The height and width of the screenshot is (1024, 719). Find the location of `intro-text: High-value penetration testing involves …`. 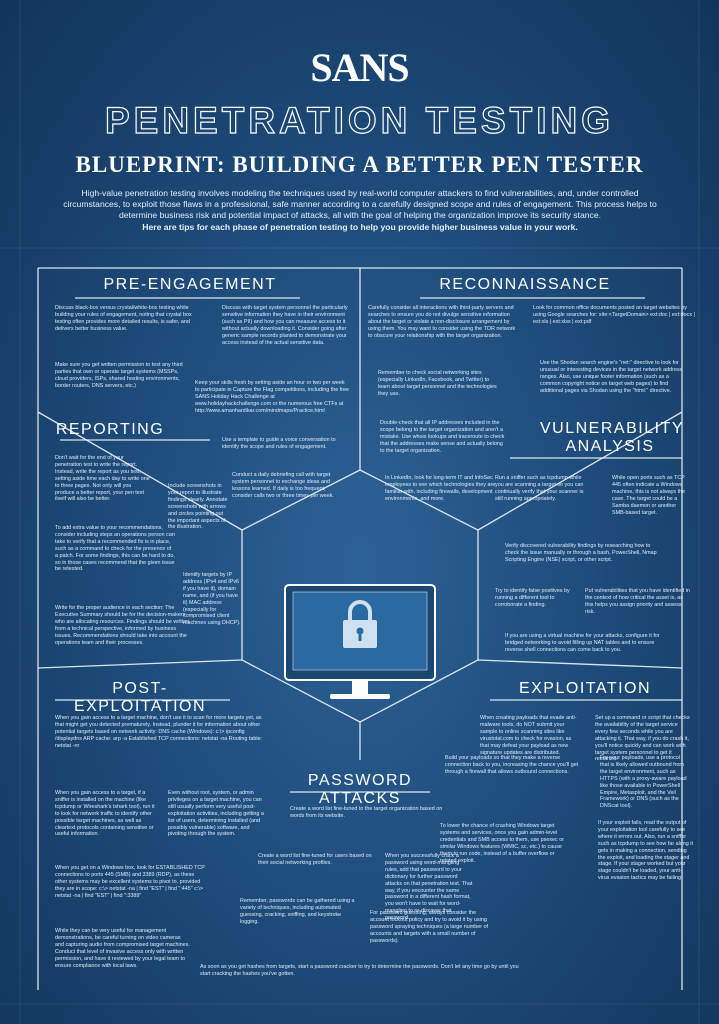

intro-text: High-value penetration testing involves … is located at coordinates (360, 204).